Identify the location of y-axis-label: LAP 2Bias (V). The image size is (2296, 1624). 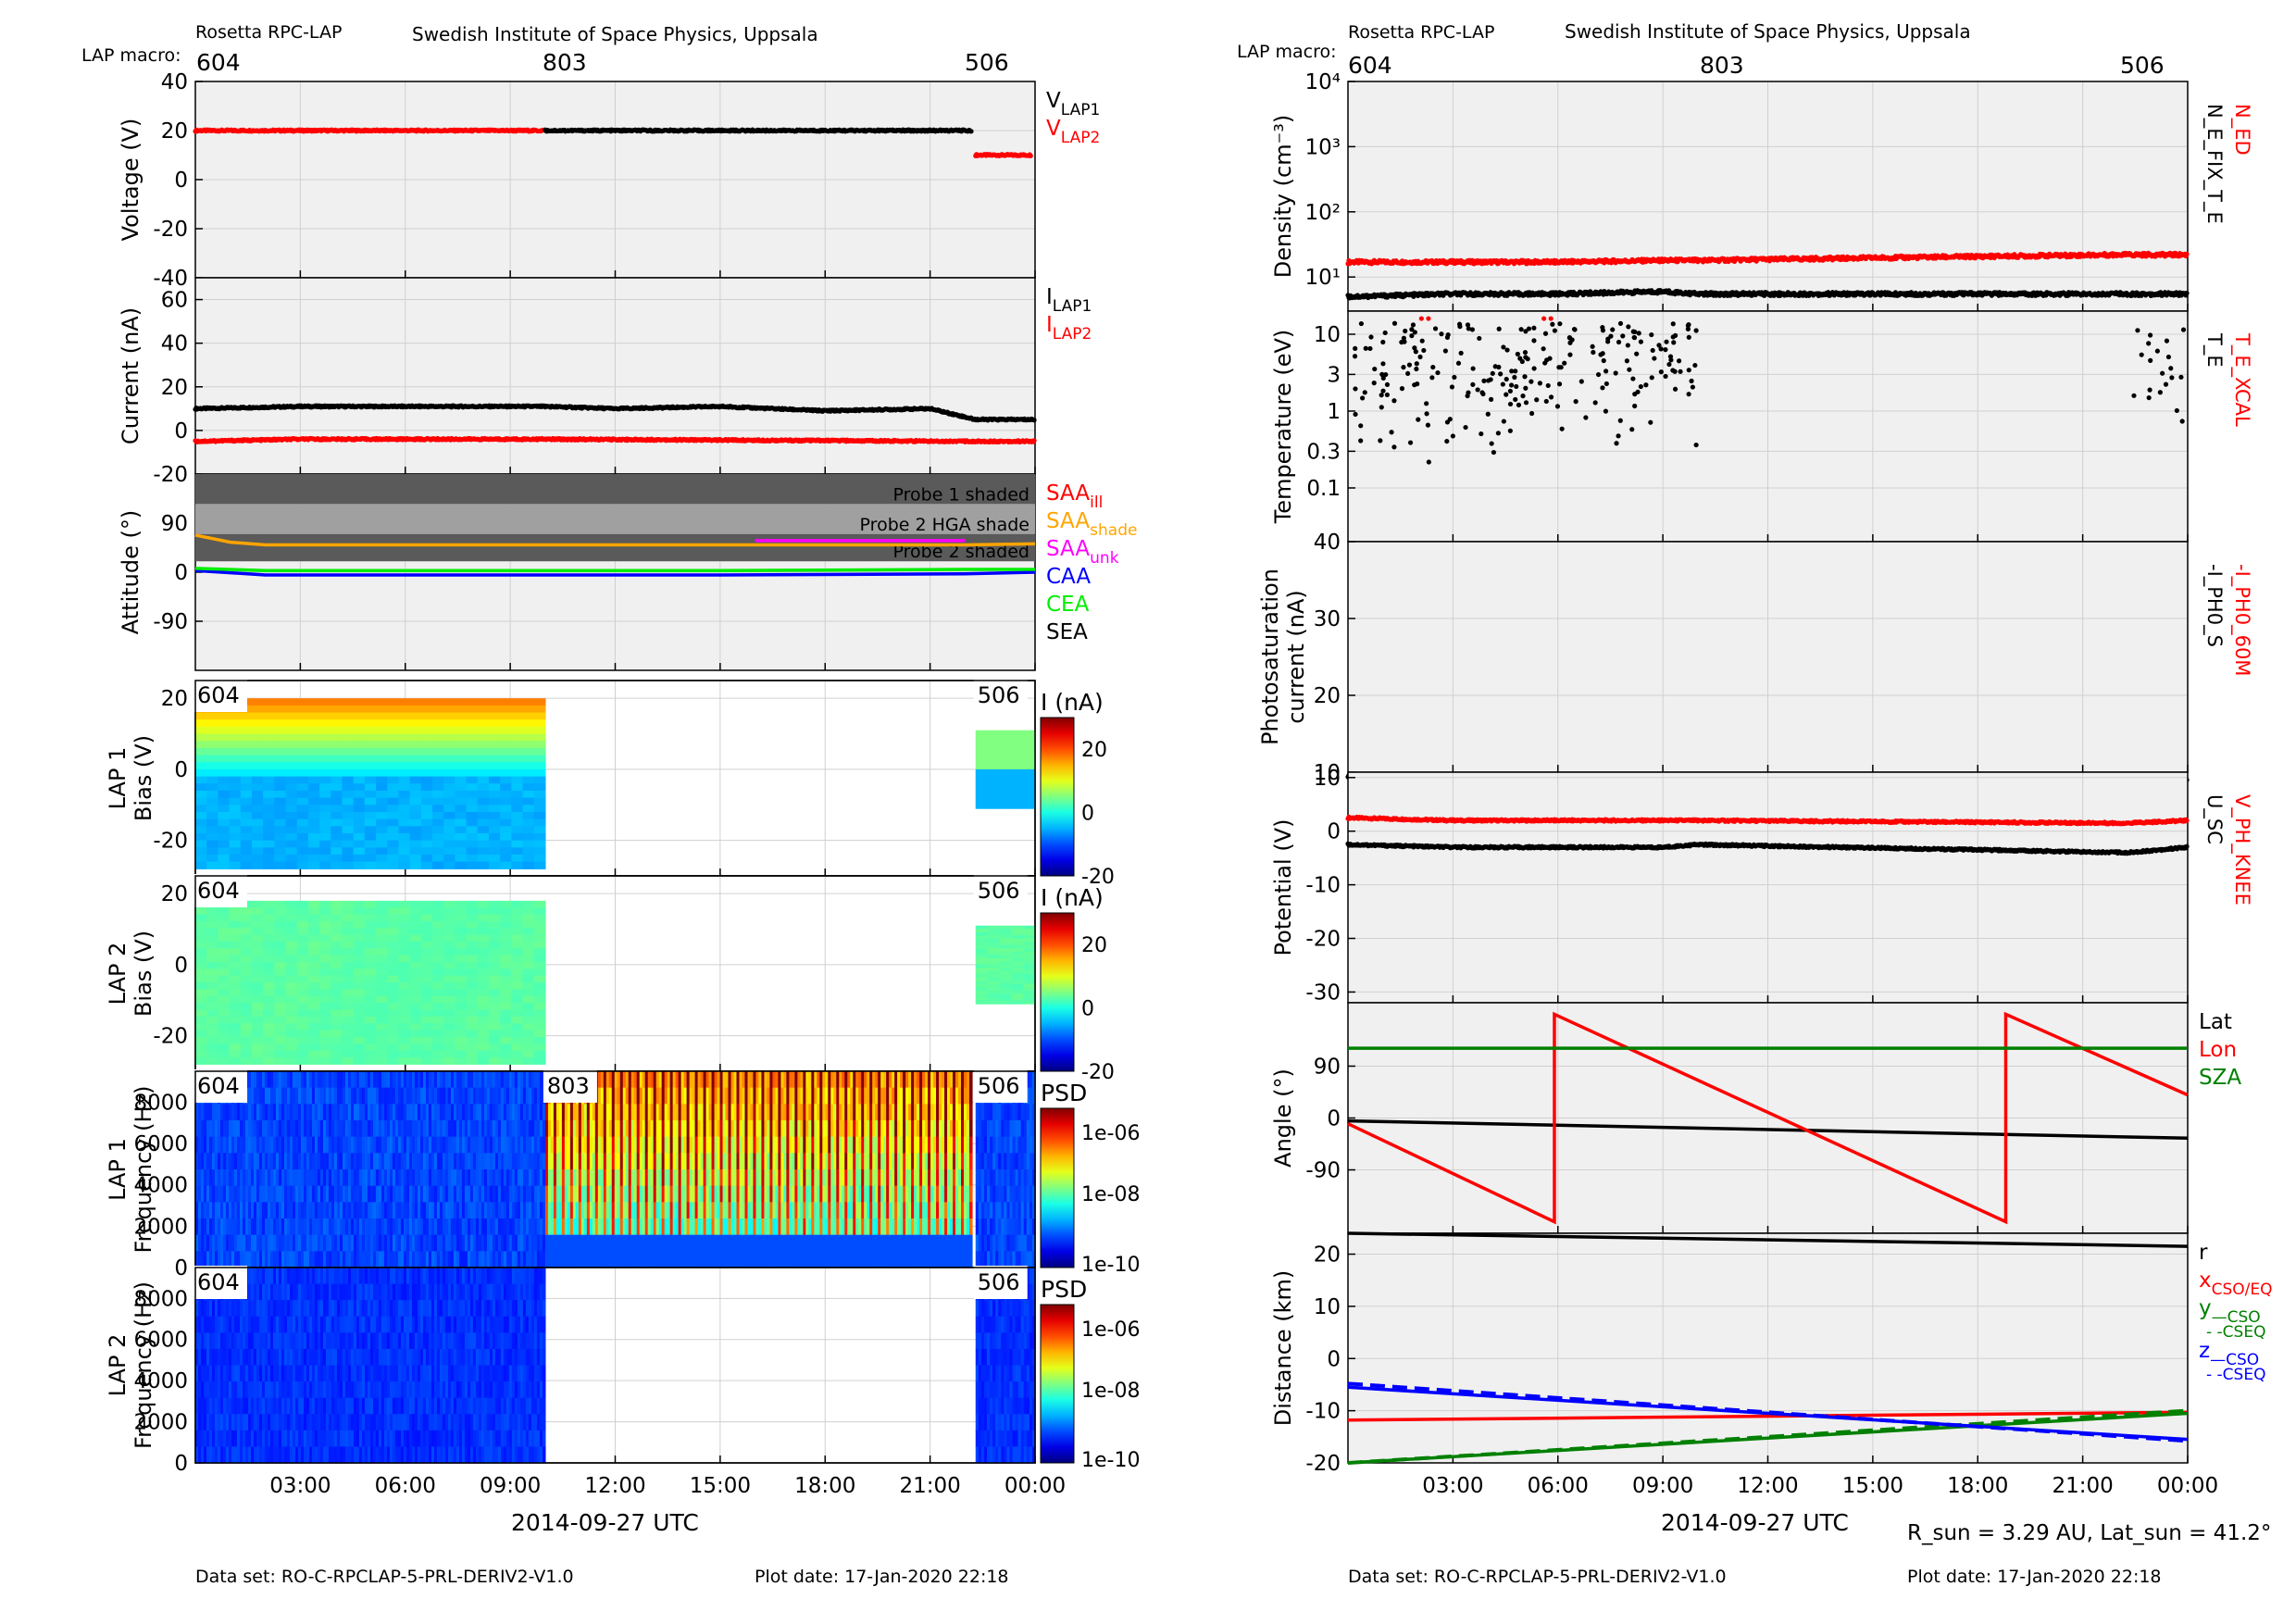
(130, 974).